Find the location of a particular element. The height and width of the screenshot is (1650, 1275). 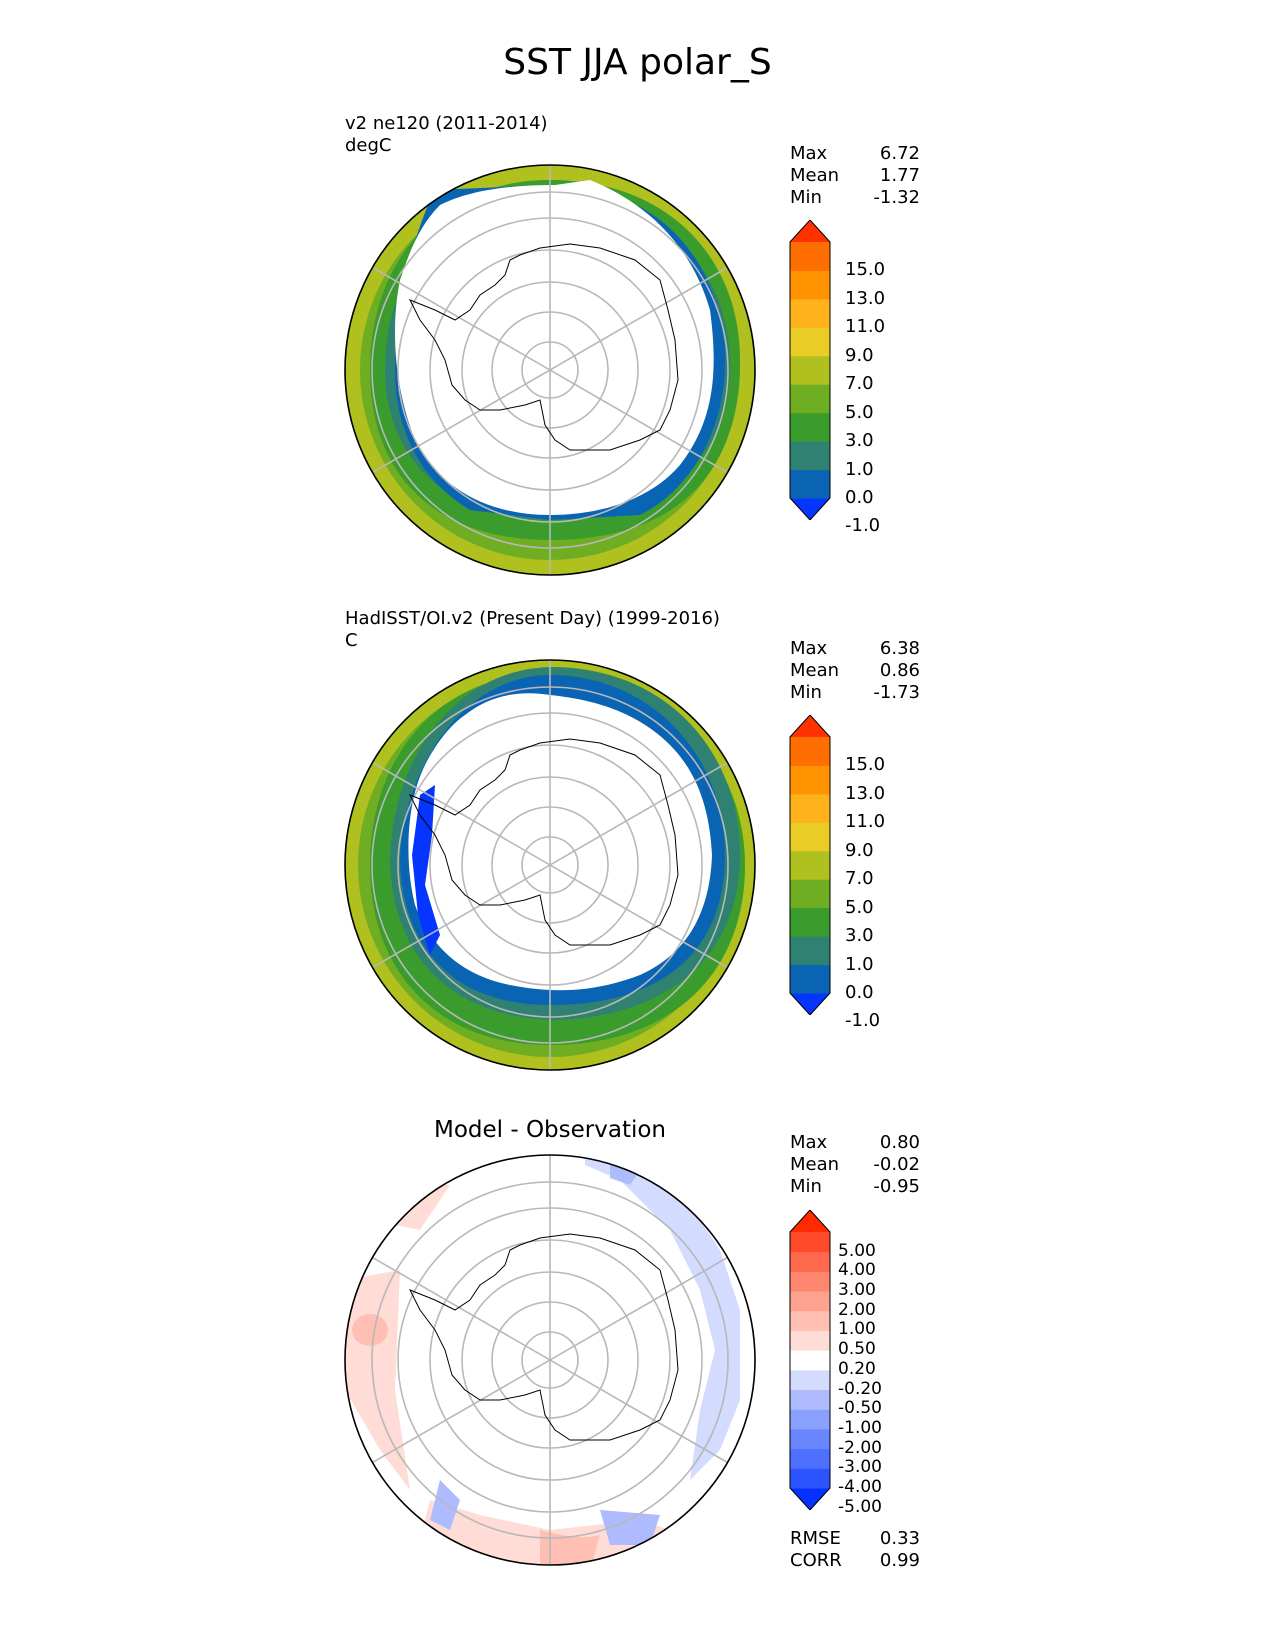

rmse-label: RMSE is located at coordinates (815, 1538).